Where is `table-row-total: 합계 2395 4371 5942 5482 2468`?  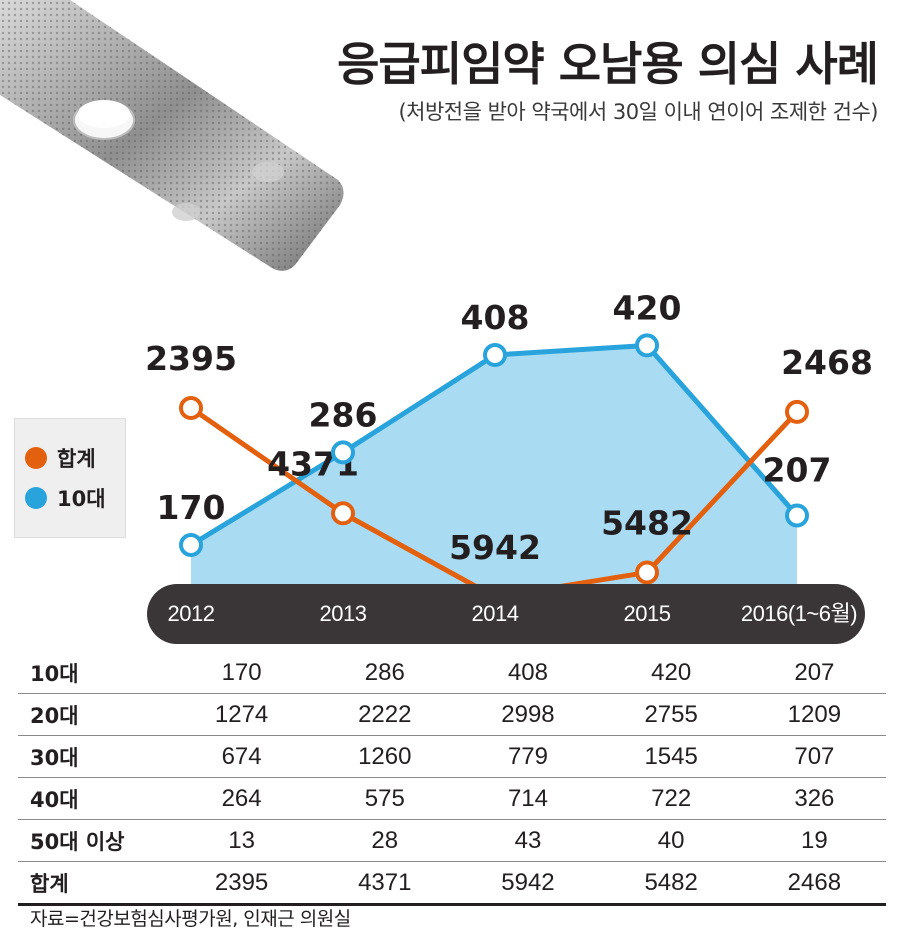 table-row-total: 합계 2395 4371 5942 5482 2468 is located at coordinates (452, 883).